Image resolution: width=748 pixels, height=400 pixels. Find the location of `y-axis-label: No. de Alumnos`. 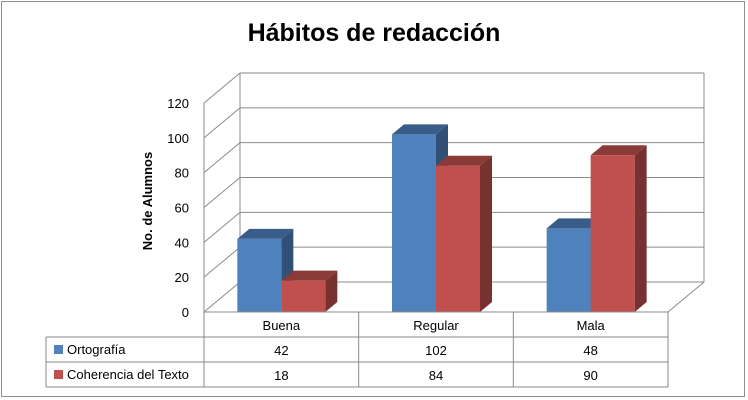

y-axis-label: No. de Alumnos is located at coordinates (147, 201).